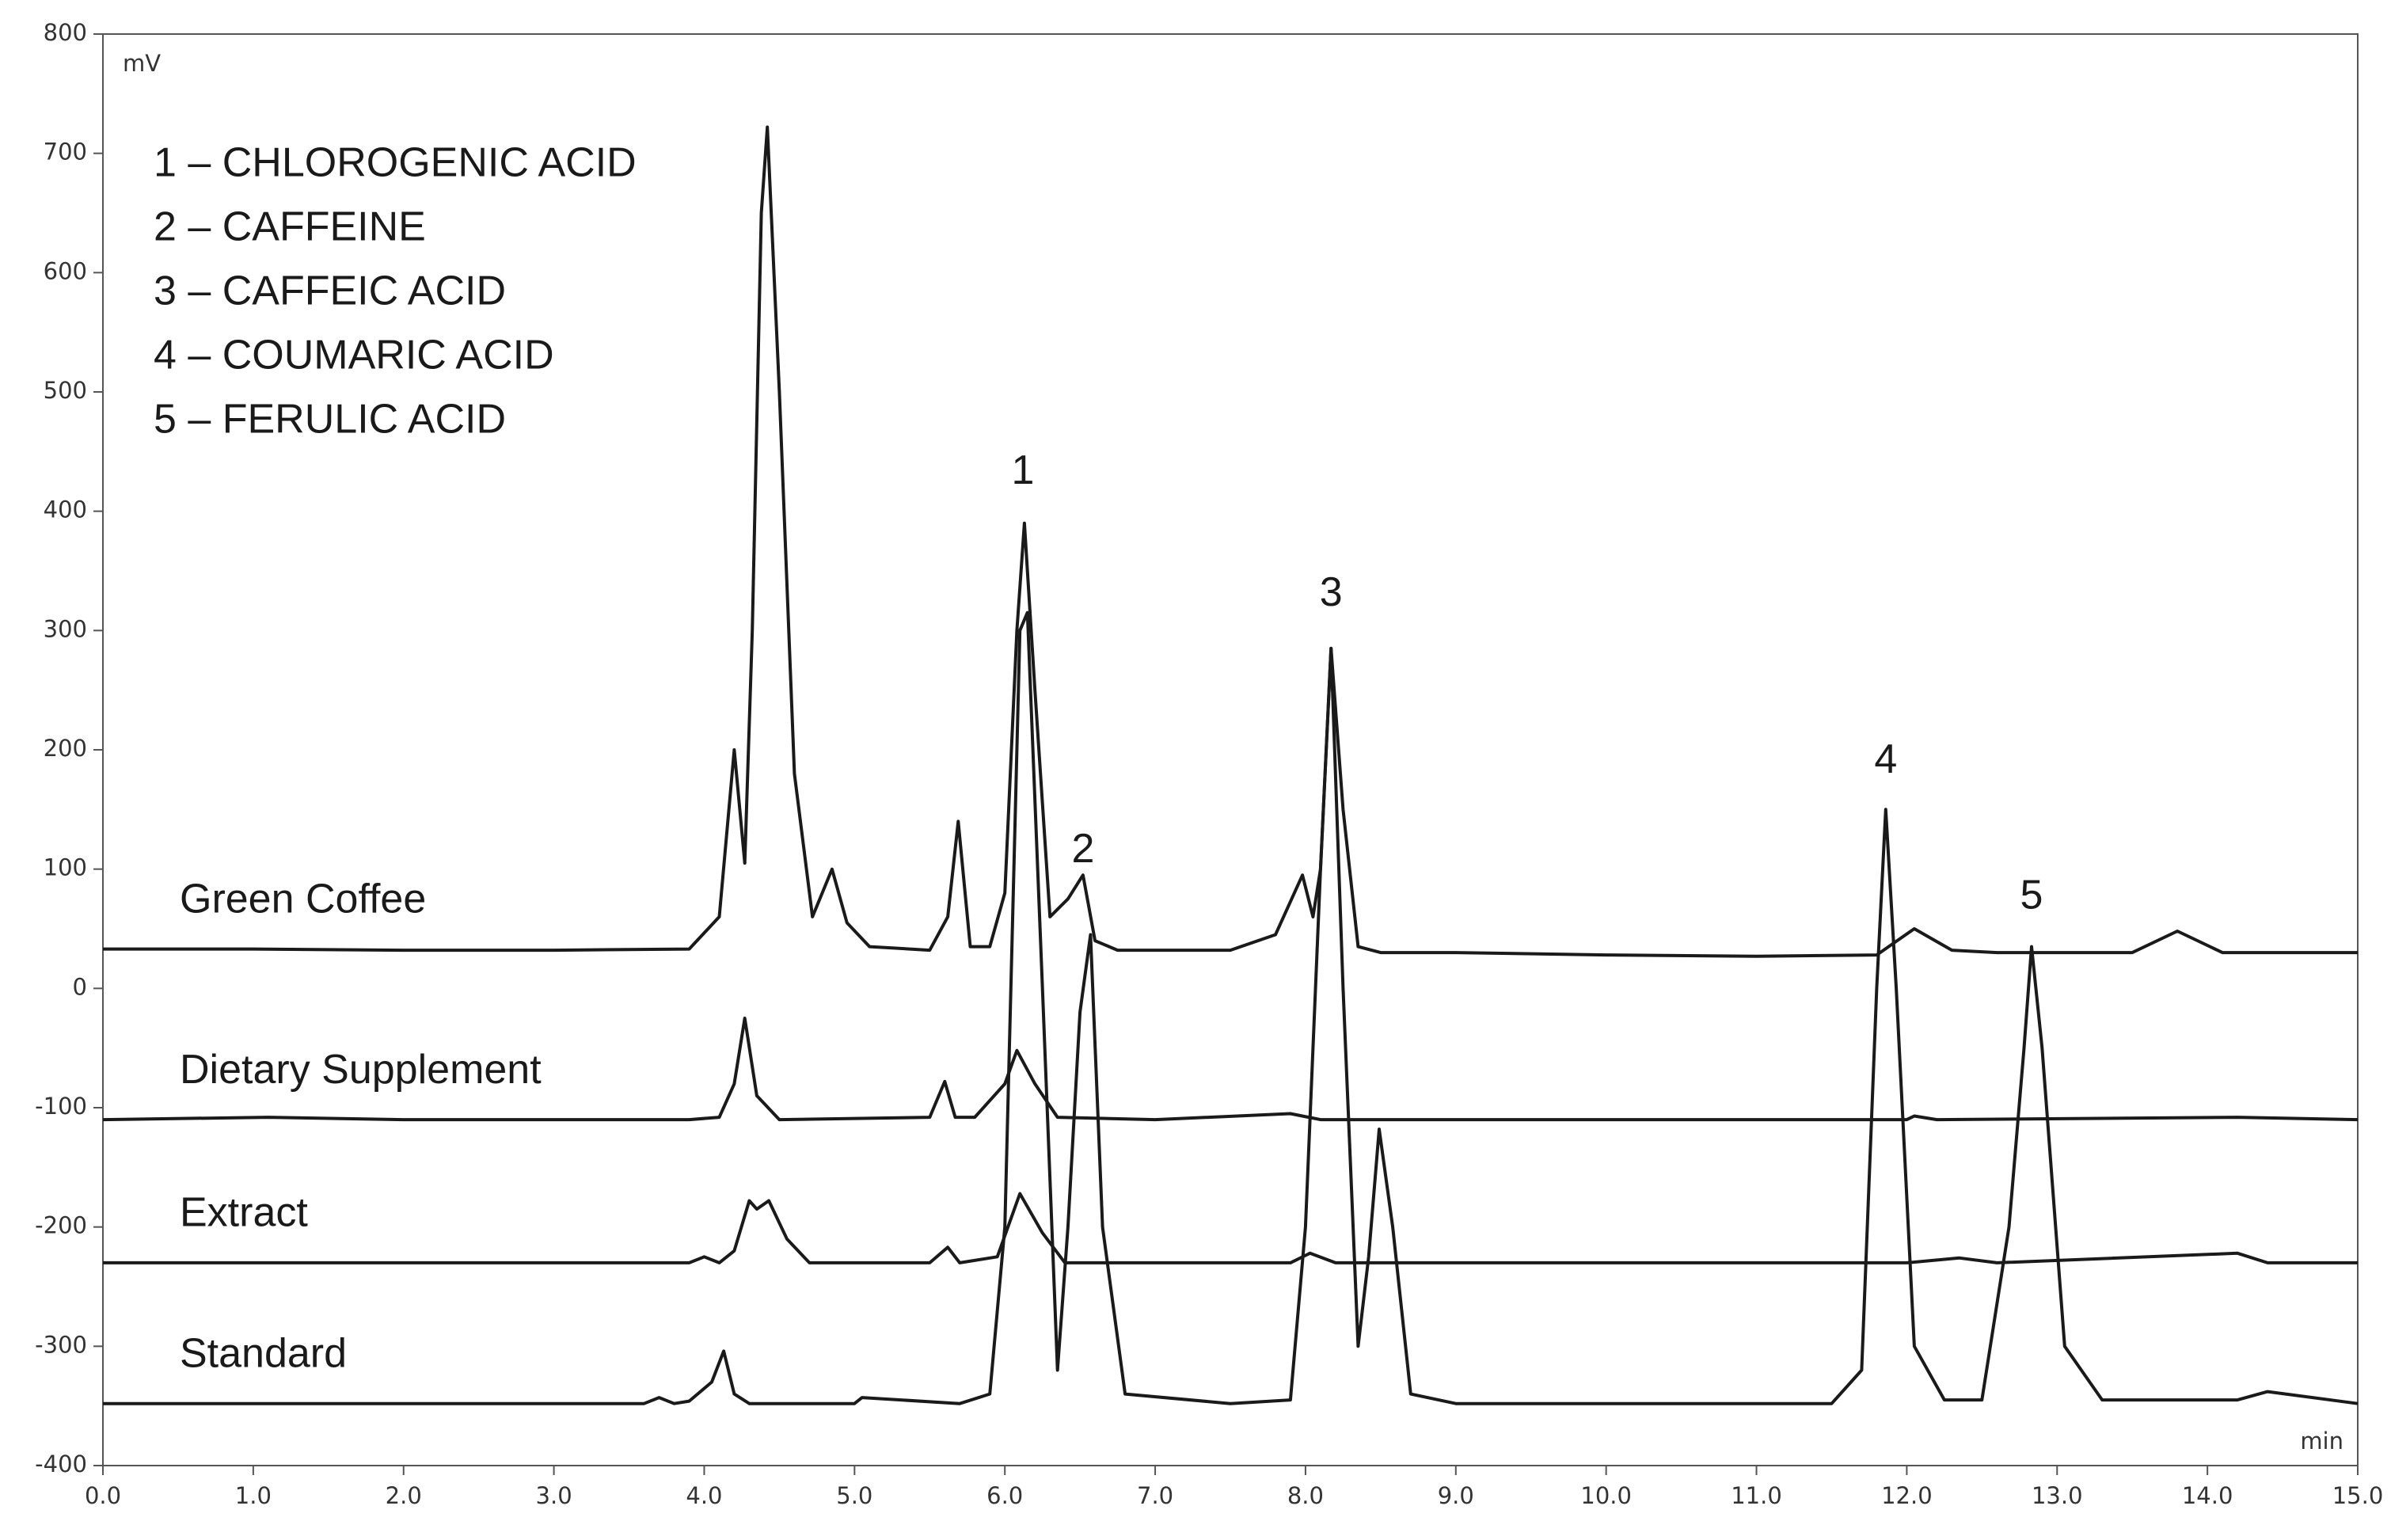  Describe the element at coordinates (1082, 849) in the screenshot. I see `peak-label: 2` at that location.